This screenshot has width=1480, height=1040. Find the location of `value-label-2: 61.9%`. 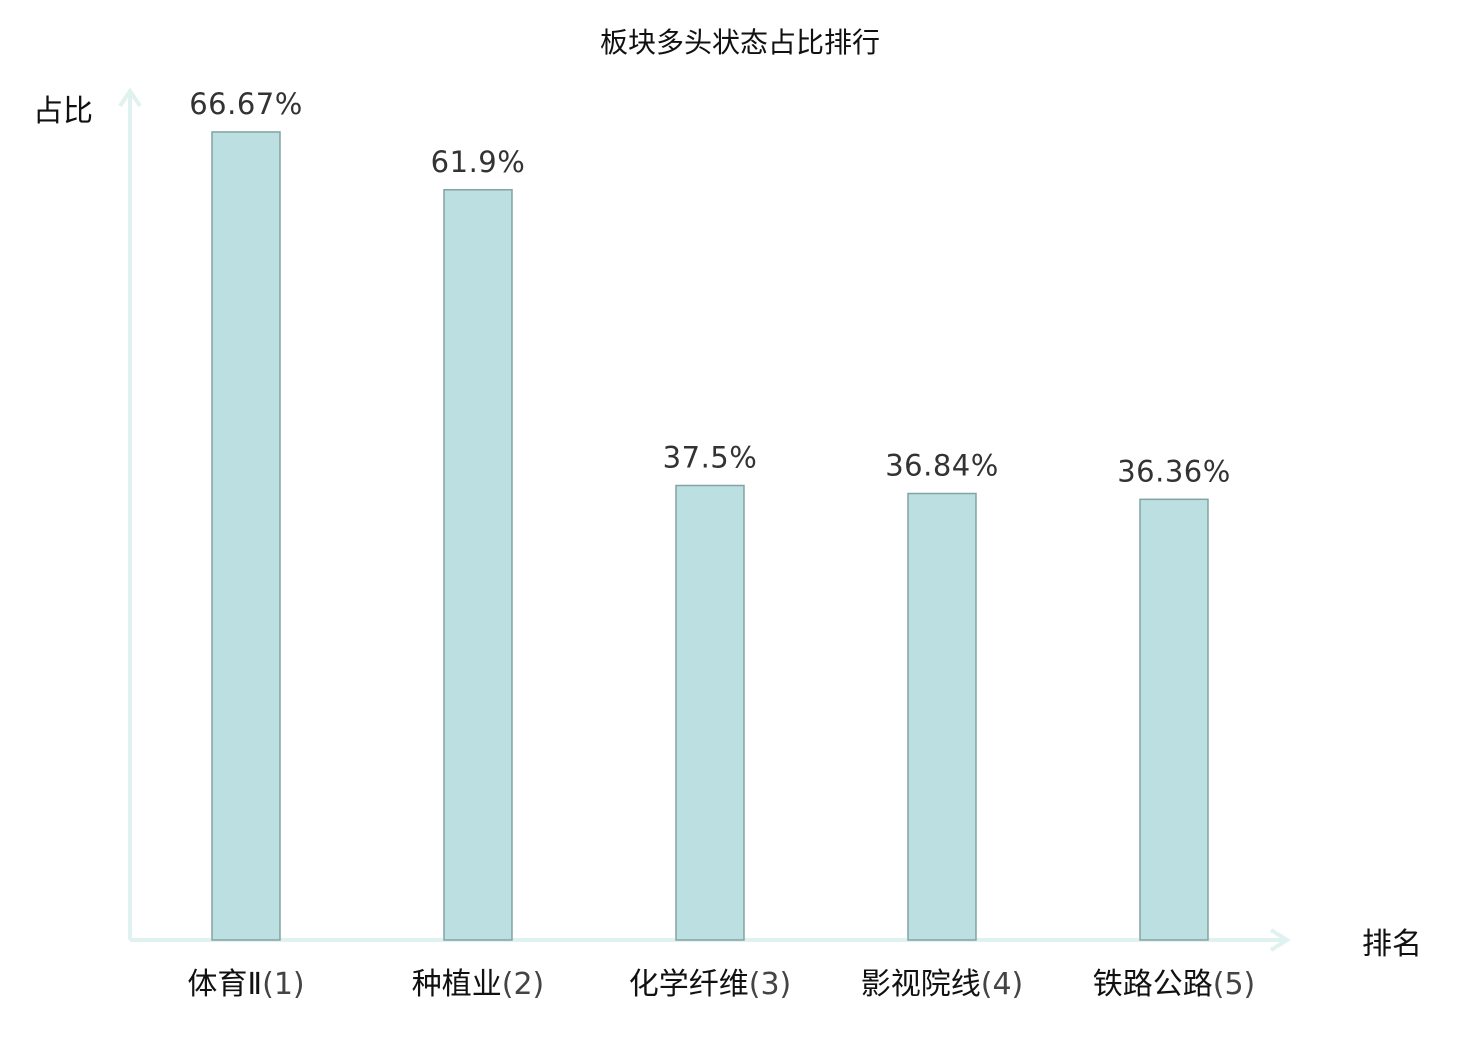

value-label-2: 61.9% is located at coordinates (478, 162).